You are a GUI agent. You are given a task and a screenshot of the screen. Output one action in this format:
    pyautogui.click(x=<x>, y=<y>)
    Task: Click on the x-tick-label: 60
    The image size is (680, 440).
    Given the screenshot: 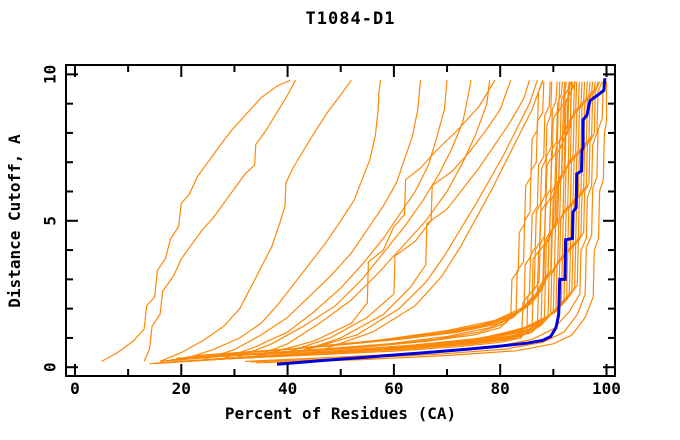 What is the action you would take?
    pyautogui.click(x=393, y=388)
    